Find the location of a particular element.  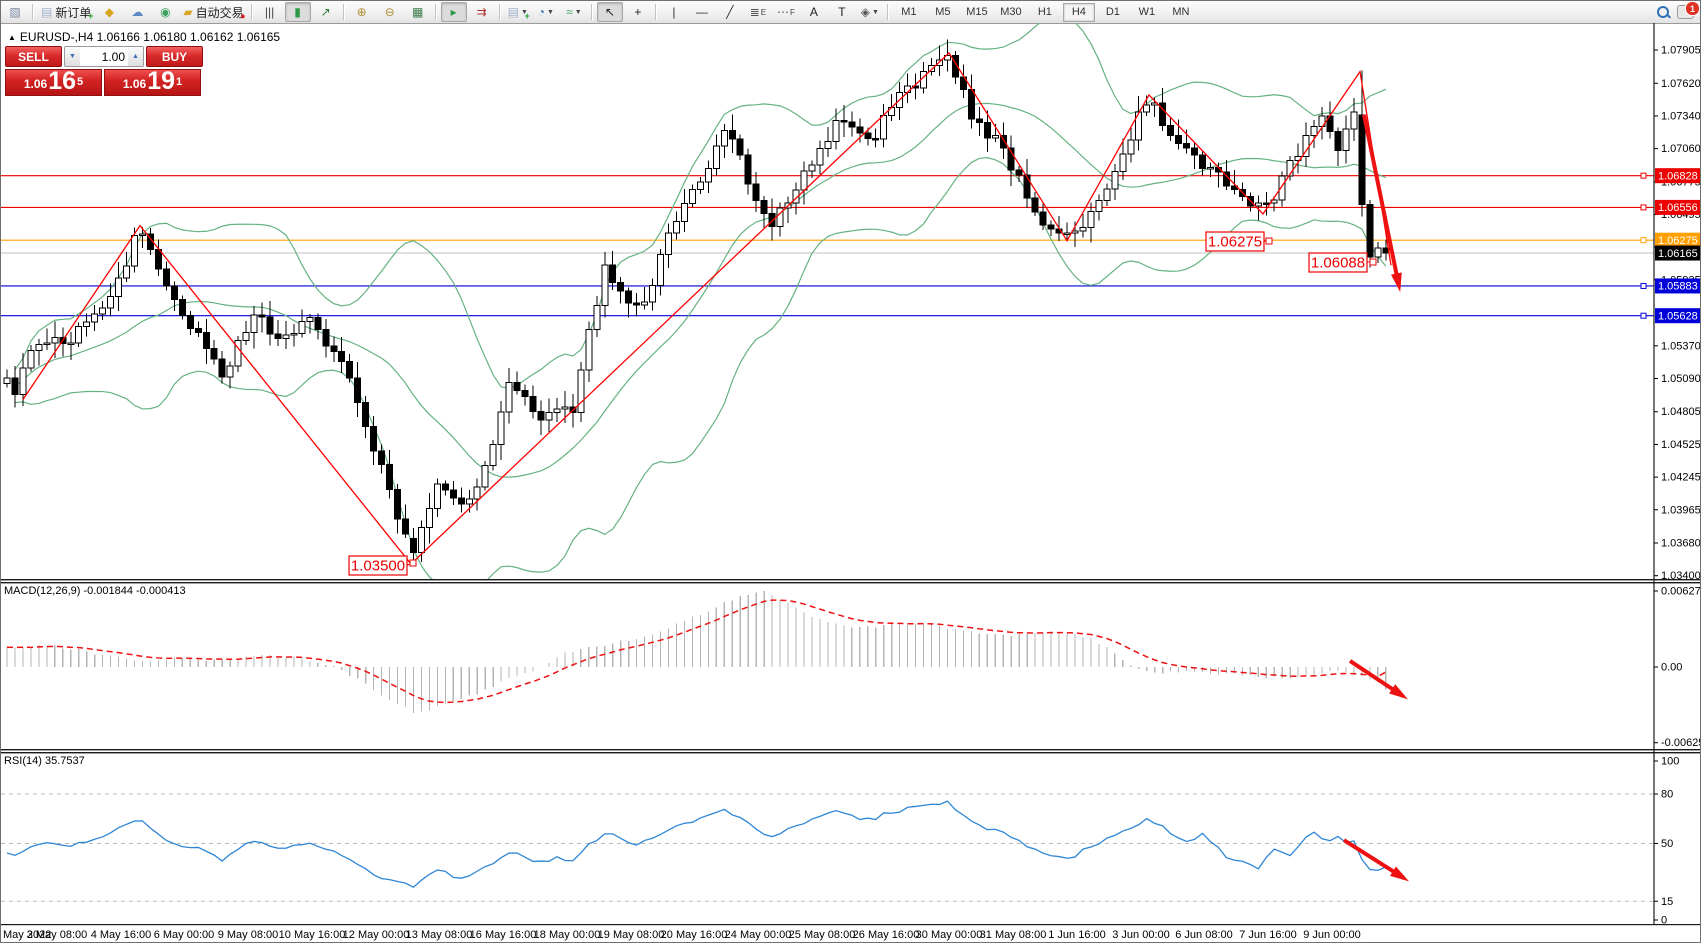

volume-input is located at coordinates (104, 56).